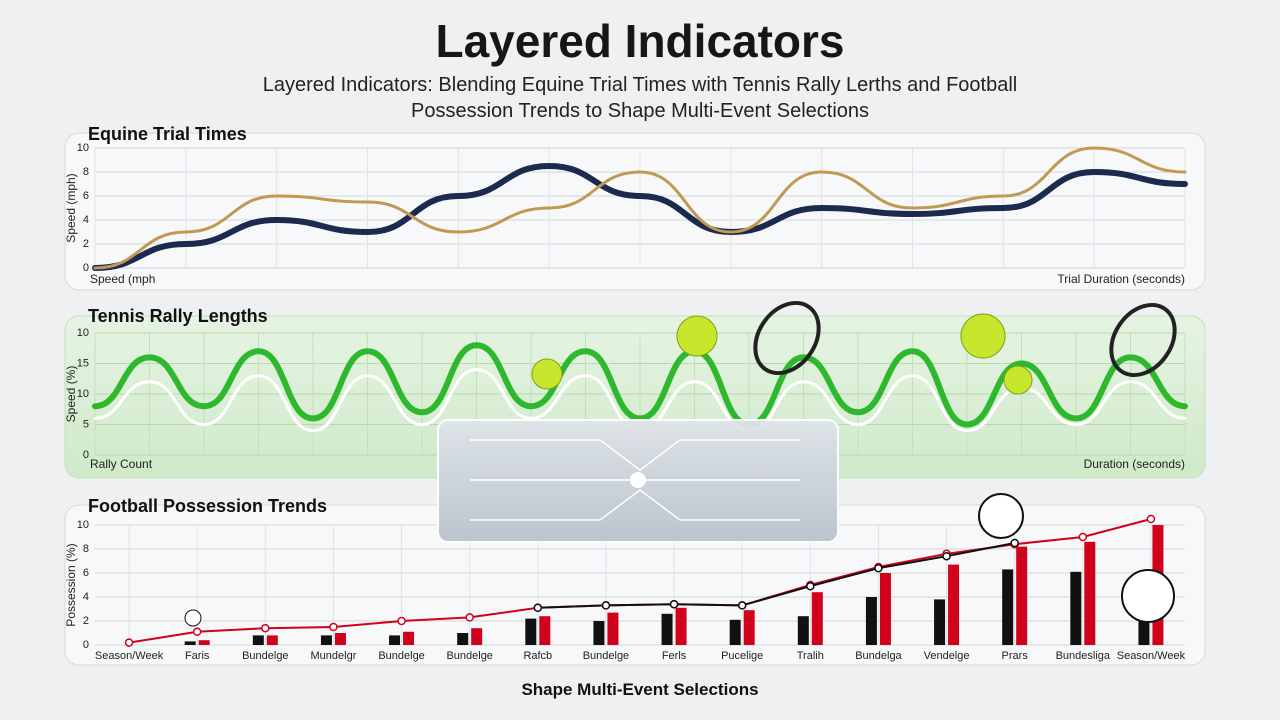 The image size is (1280, 720). What do you see at coordinates (197, 656) in the screenshot?
I see `x-tick-label: Faris` at bounding box center [197, 656].